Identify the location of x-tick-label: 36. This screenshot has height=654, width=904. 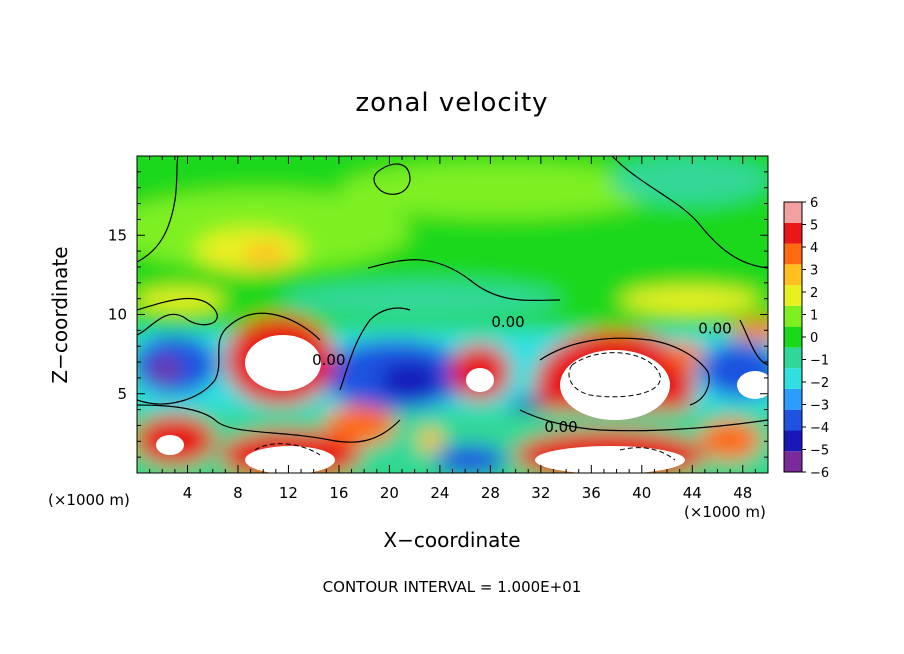
(591, 493).